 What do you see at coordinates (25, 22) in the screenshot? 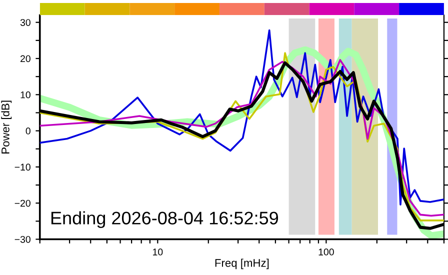
I see `y-tick-label: 30` at bounding box center [25, 22].